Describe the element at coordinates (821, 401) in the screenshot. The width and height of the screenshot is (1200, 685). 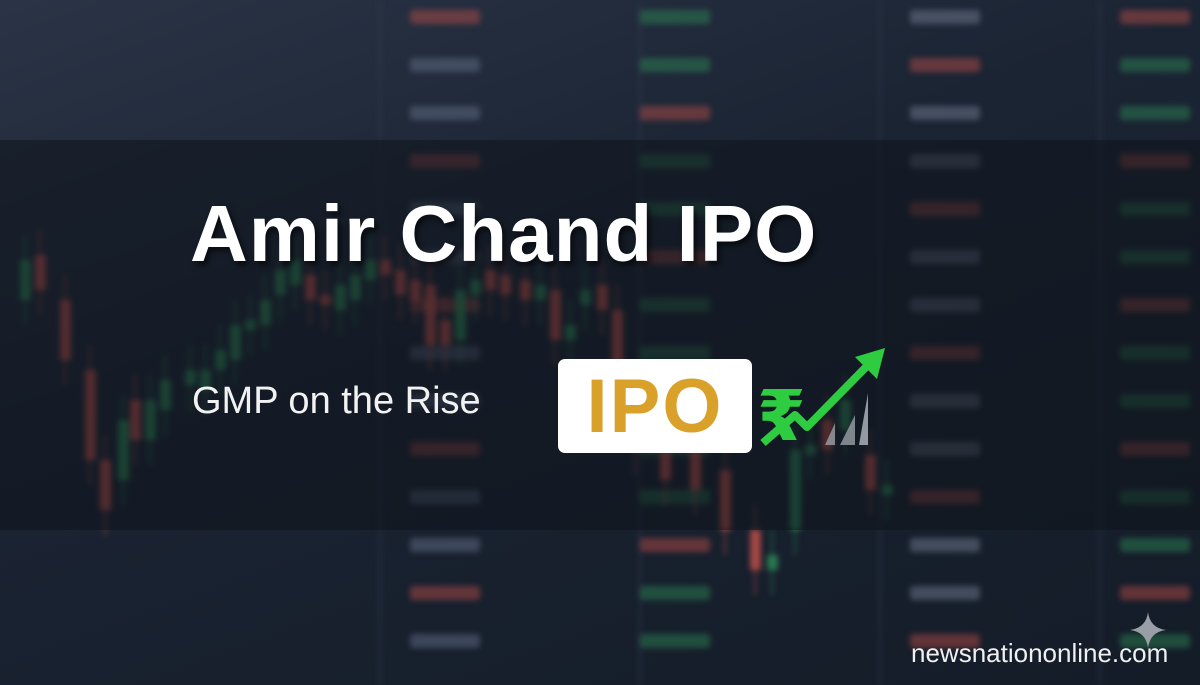
I see `rupee-rising-arrow-icon: ₹` at that location.